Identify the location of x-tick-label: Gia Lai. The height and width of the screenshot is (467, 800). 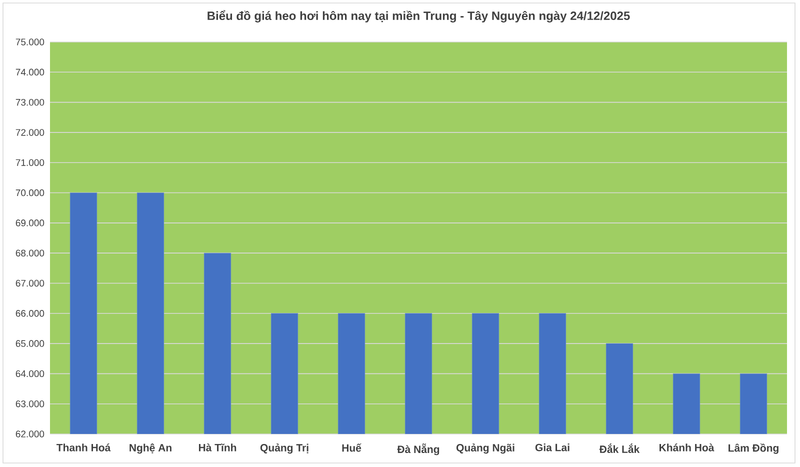
(552, 448).